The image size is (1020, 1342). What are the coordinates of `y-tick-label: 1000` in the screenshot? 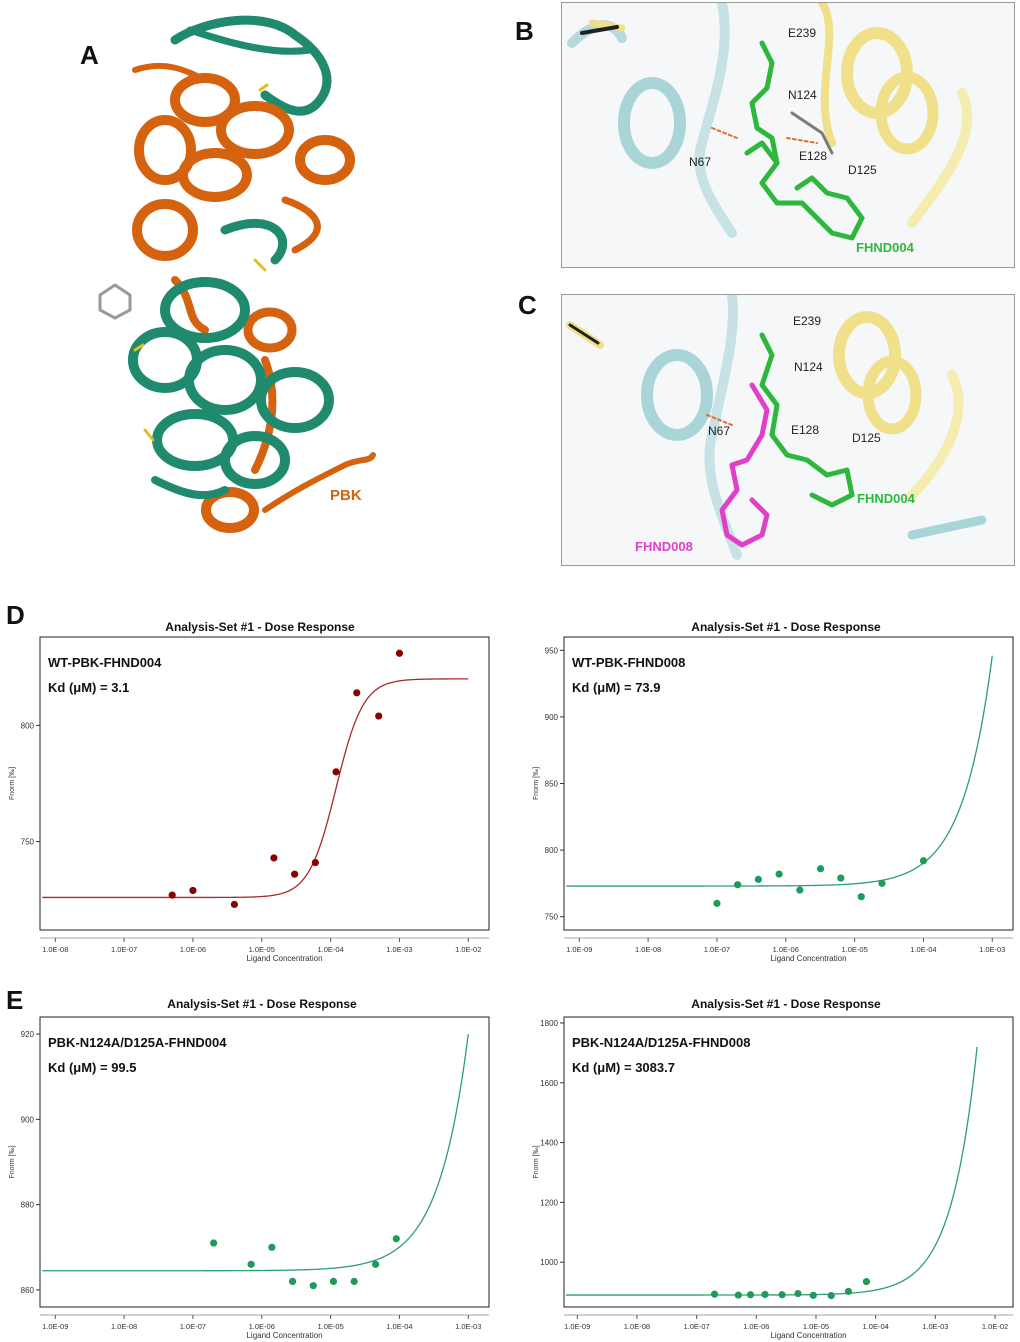 It's located at (549, 1262).